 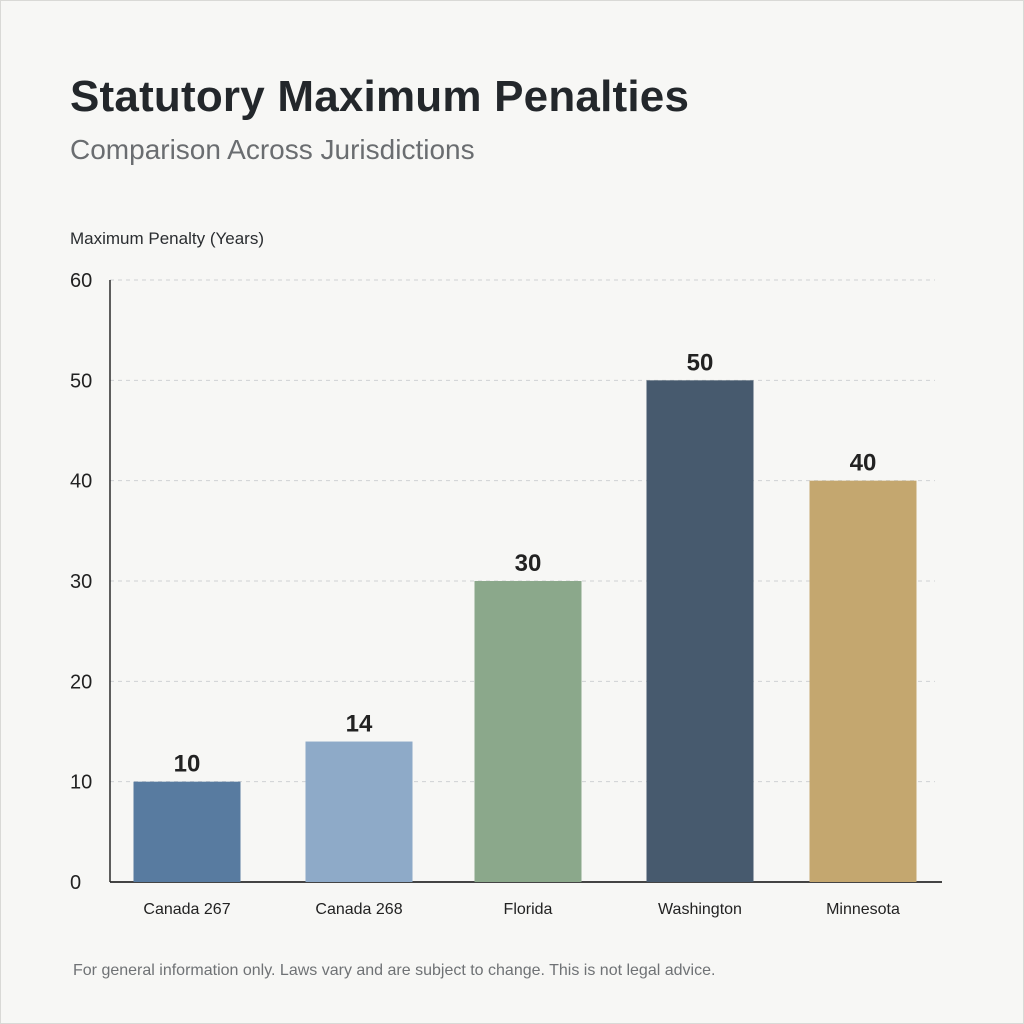 What do you see at coordinates (81, 682) in the screenshot?
I see `y-tick-label: 20` at bounding box center [81, 682].